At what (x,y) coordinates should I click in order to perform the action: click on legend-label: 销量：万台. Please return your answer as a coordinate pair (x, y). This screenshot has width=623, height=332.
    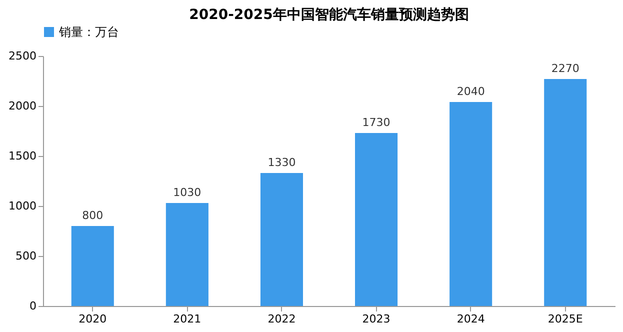
    Looking at the image, I should click on (88, 32).